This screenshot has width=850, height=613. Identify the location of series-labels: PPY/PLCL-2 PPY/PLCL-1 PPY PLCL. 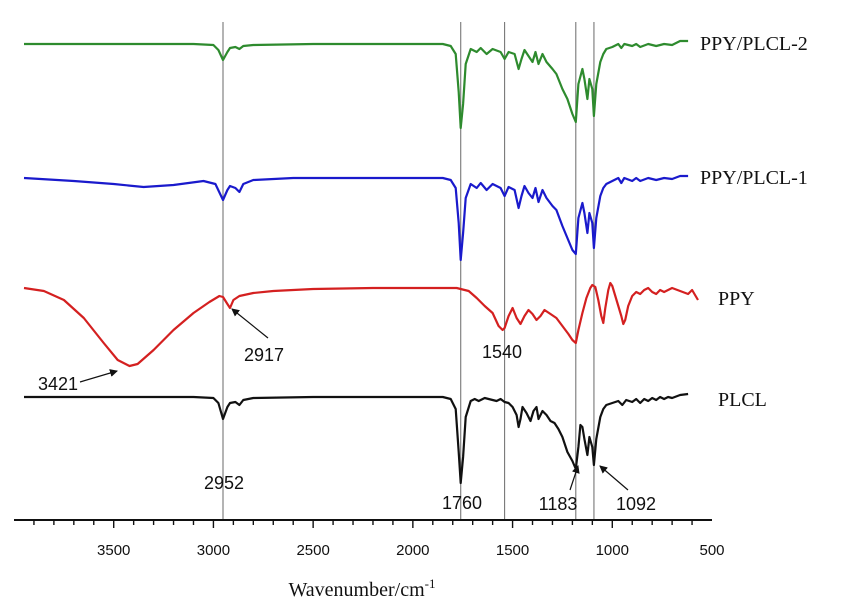
(754, 222).